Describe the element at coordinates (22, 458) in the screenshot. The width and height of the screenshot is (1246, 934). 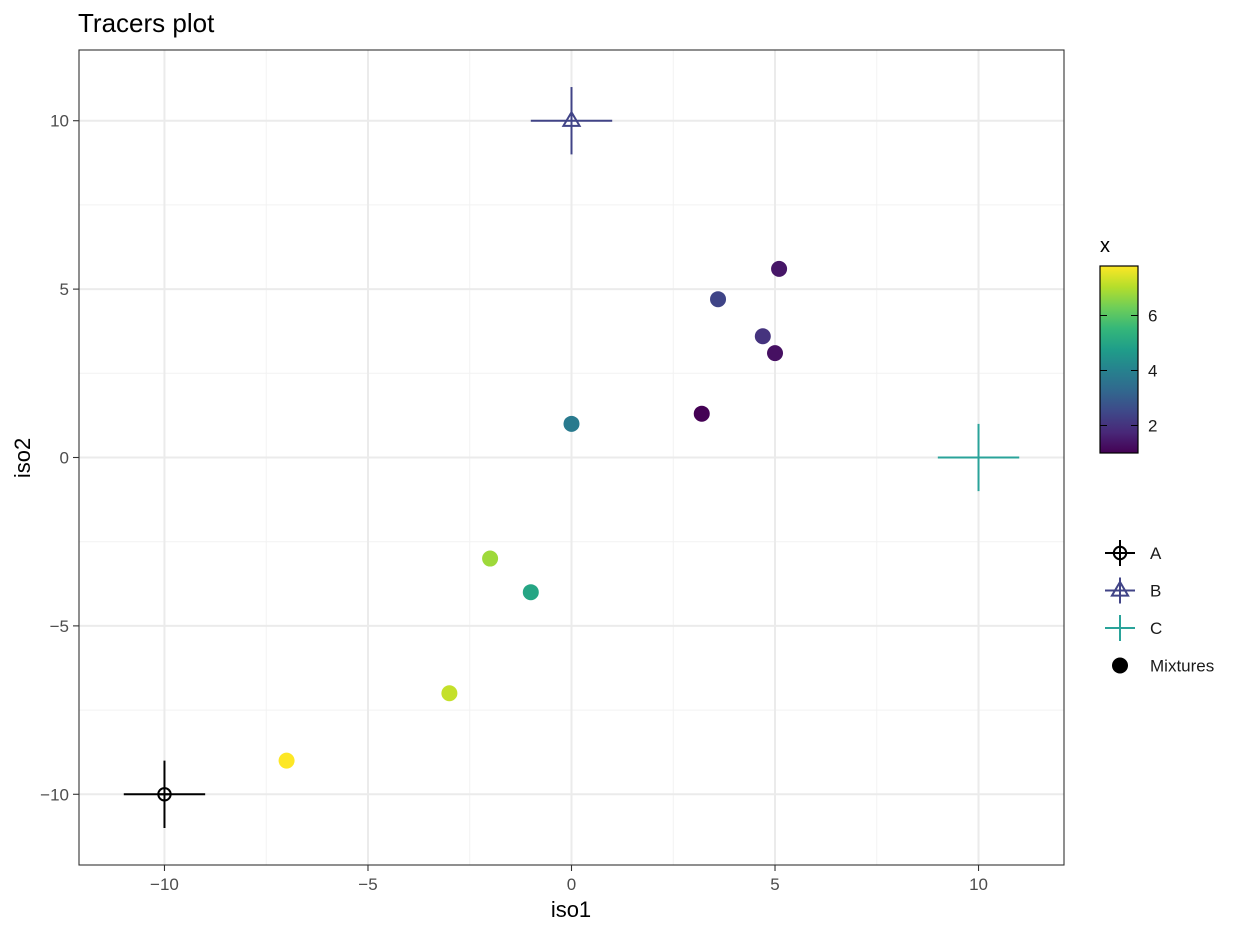
I see `y-axis-title: iso2` at that location.